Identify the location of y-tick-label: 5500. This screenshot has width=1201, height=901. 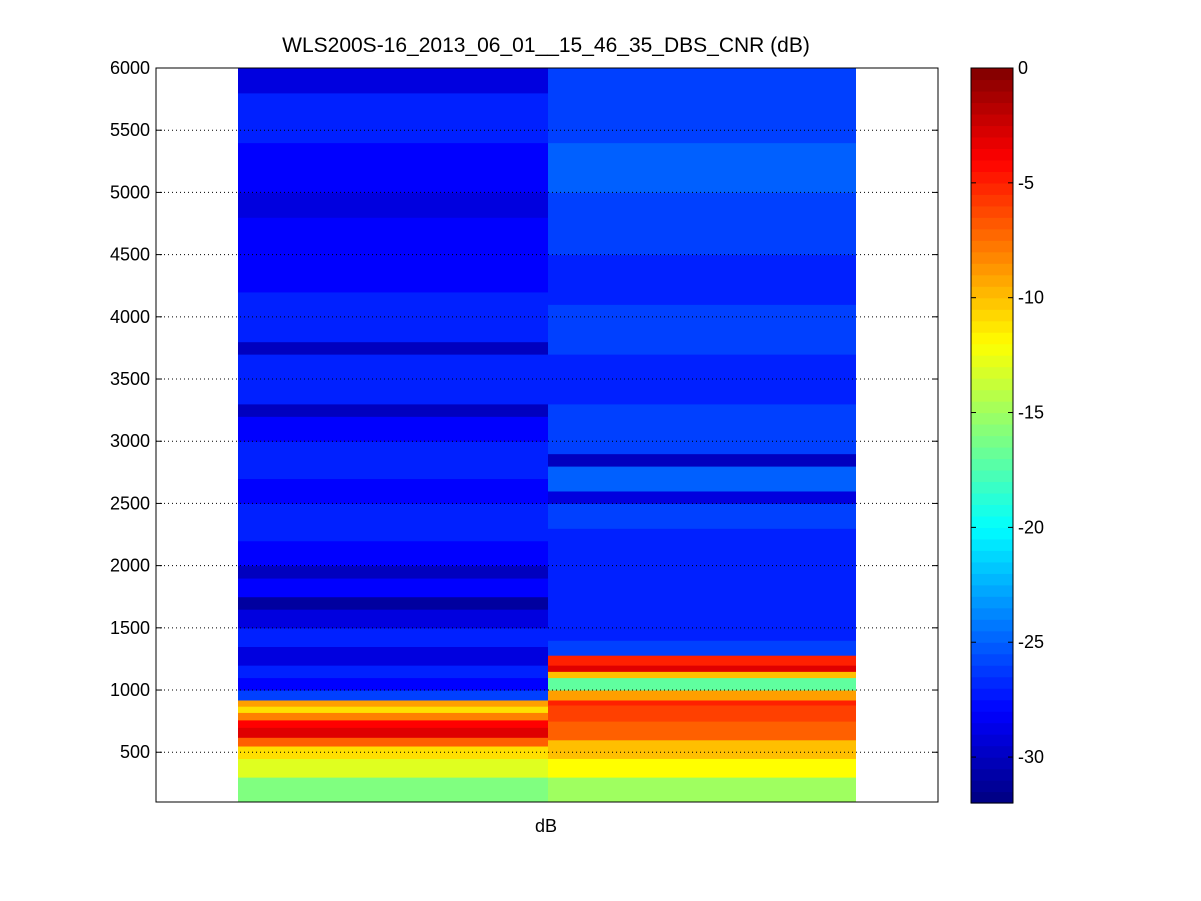
(130, 130).